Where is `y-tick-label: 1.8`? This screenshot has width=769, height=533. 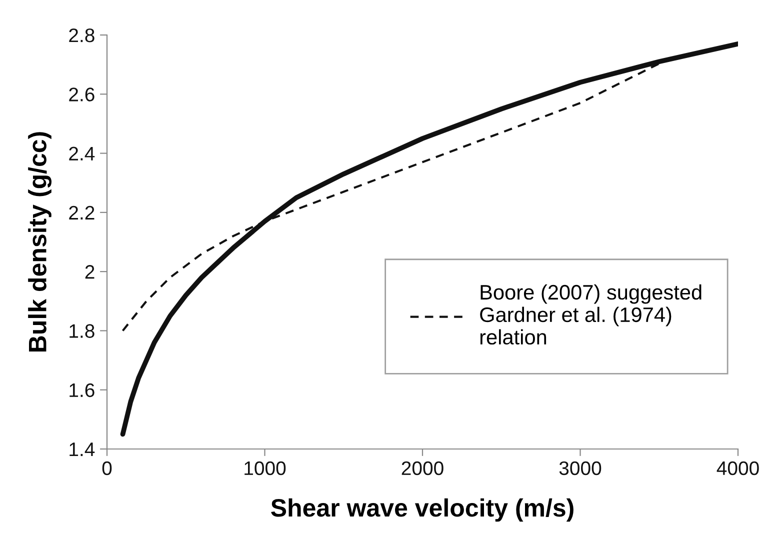
y-tick-label: 1.8 is located at coordinates (82, 331).